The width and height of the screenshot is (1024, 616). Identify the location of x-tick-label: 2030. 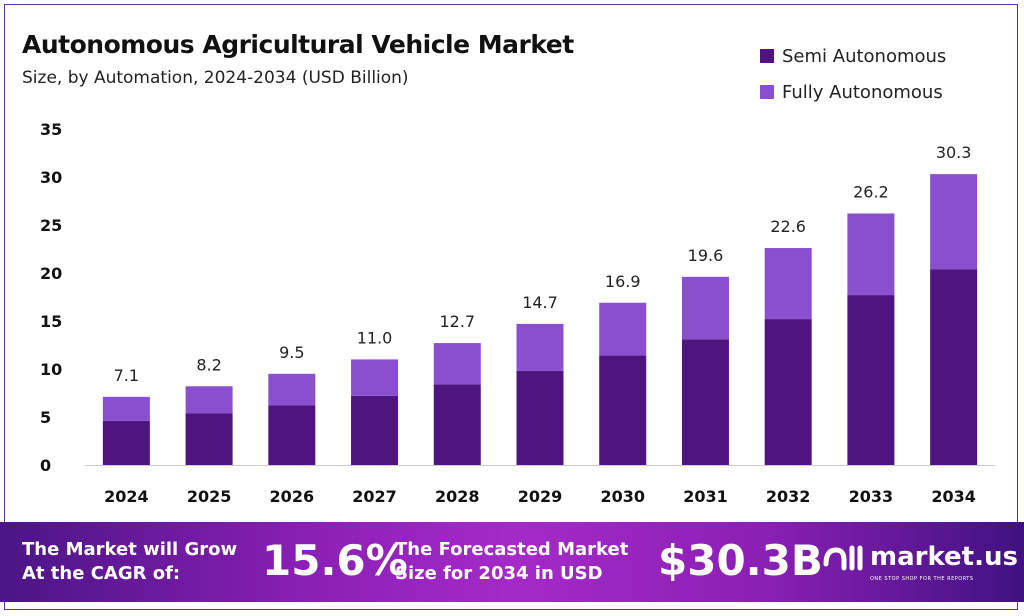
(622, 496).